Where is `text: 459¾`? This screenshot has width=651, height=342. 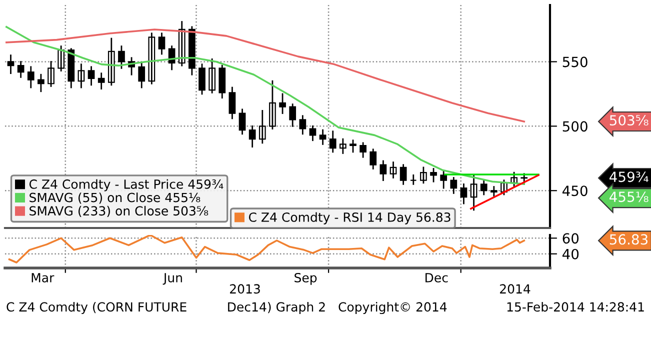
text: 459¾ is located at coordinates (629, 177).